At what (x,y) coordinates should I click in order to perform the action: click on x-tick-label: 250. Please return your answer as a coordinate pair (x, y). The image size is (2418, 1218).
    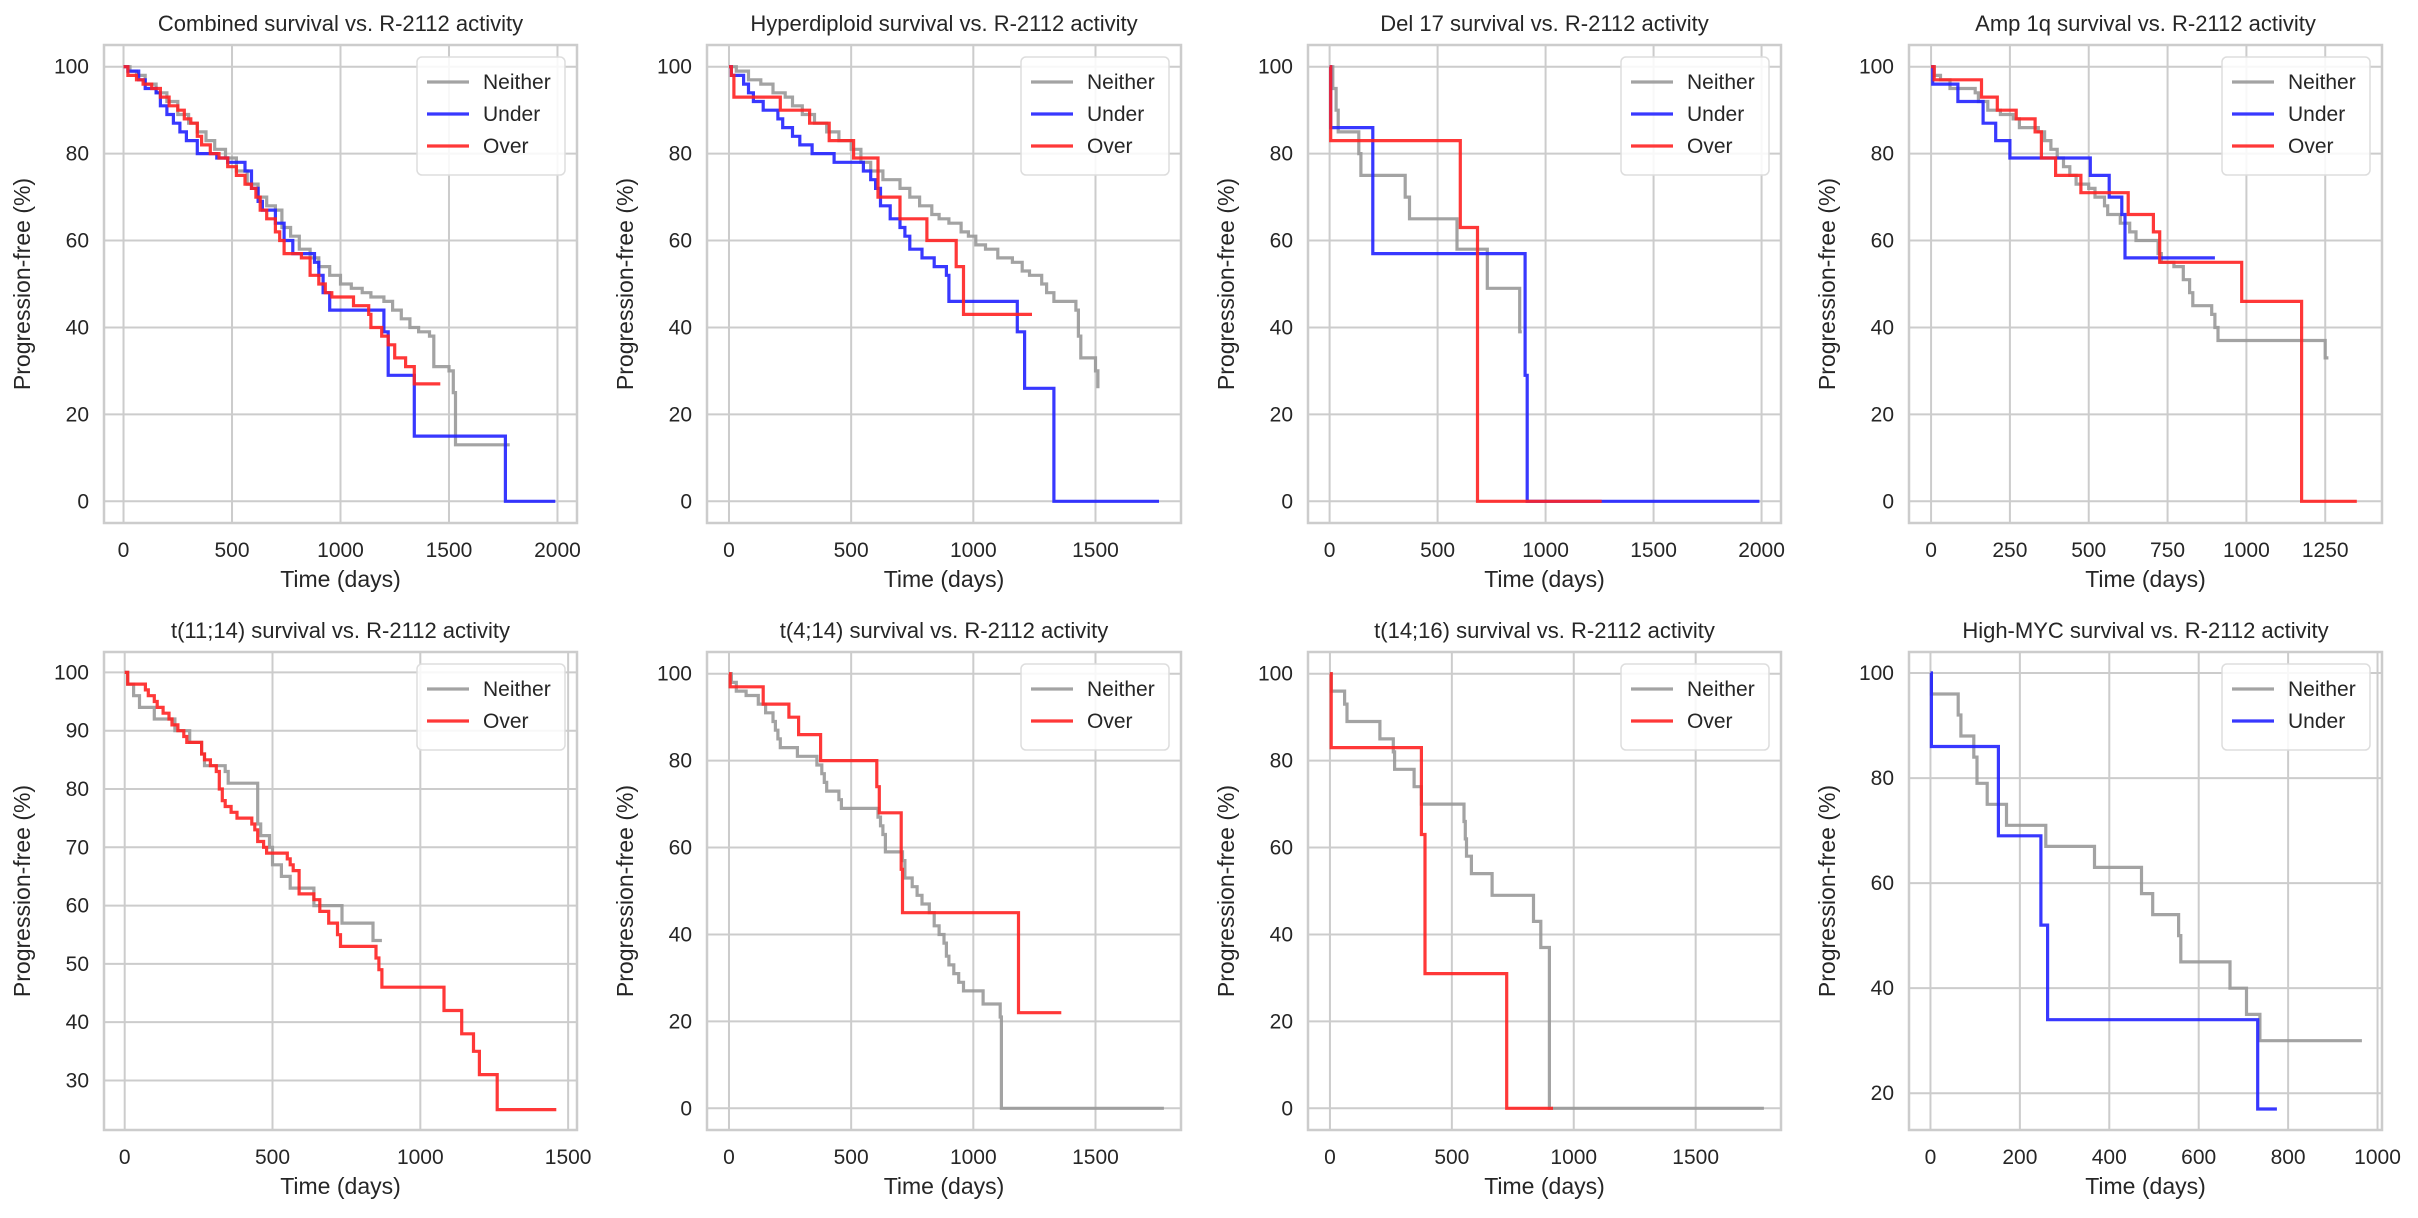
    Looking at the image, I should click on (2009, 550).